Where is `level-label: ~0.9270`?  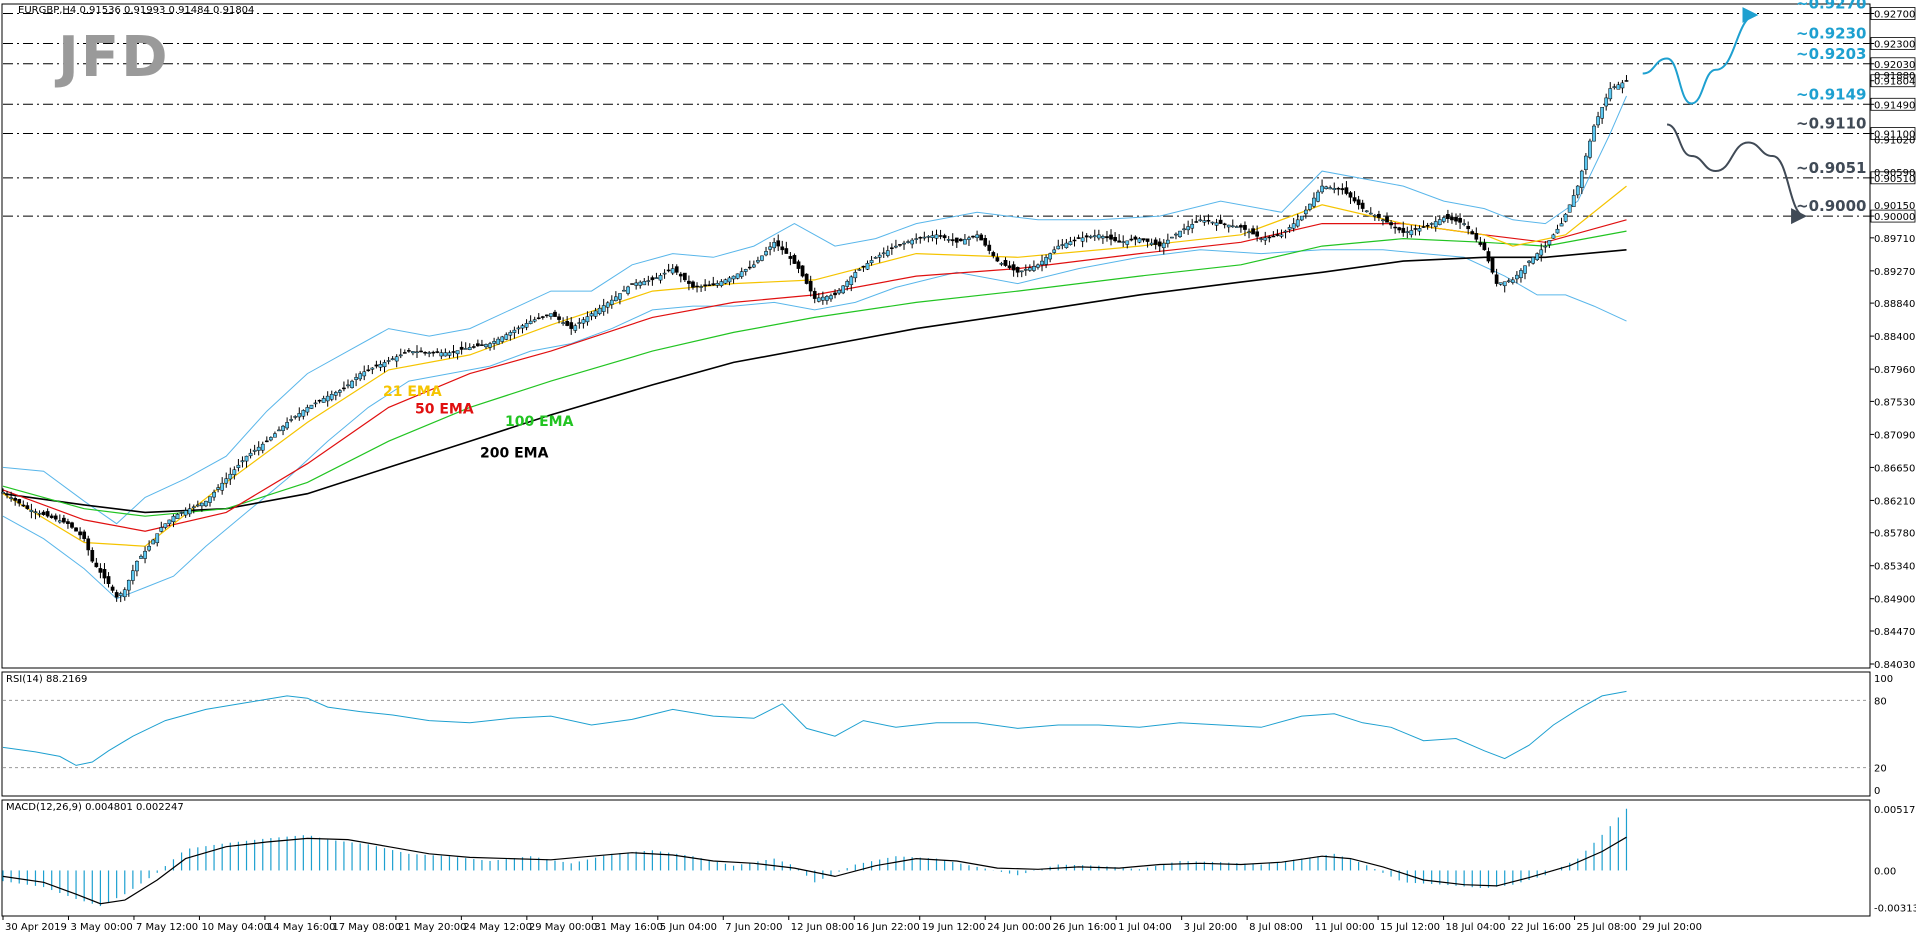
level-label: ~0.9270 is located at coordinates (1831, 6).